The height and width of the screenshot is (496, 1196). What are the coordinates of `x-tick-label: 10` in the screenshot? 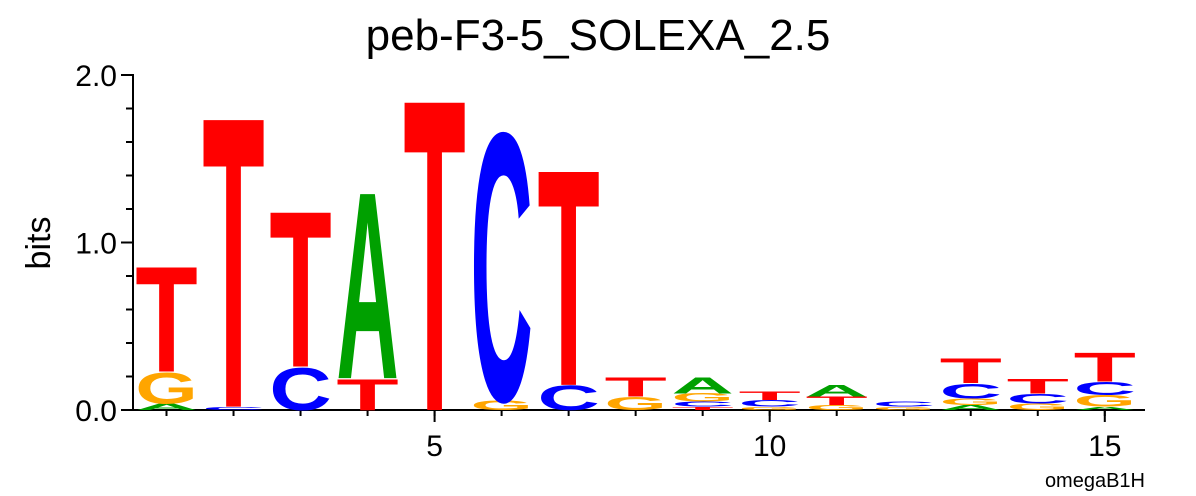 It's located at (769, 446).